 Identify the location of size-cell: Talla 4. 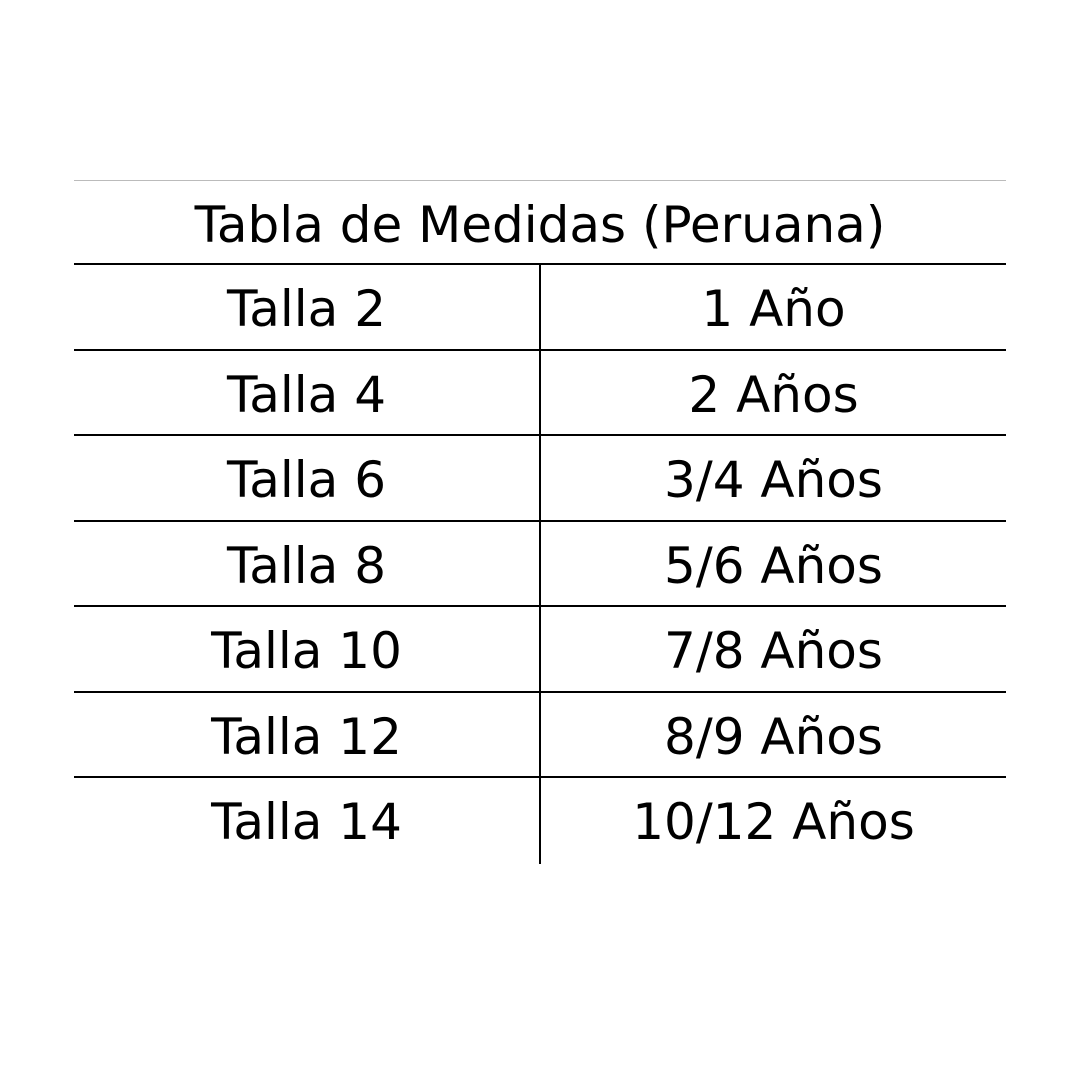
(307, 392).